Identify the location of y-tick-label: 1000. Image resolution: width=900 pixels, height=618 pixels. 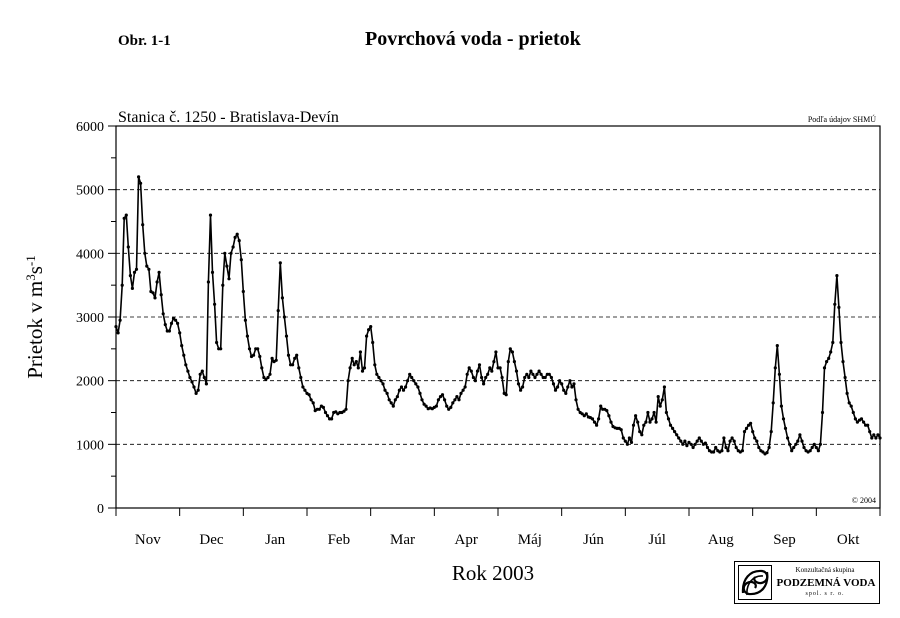
(90, 445).